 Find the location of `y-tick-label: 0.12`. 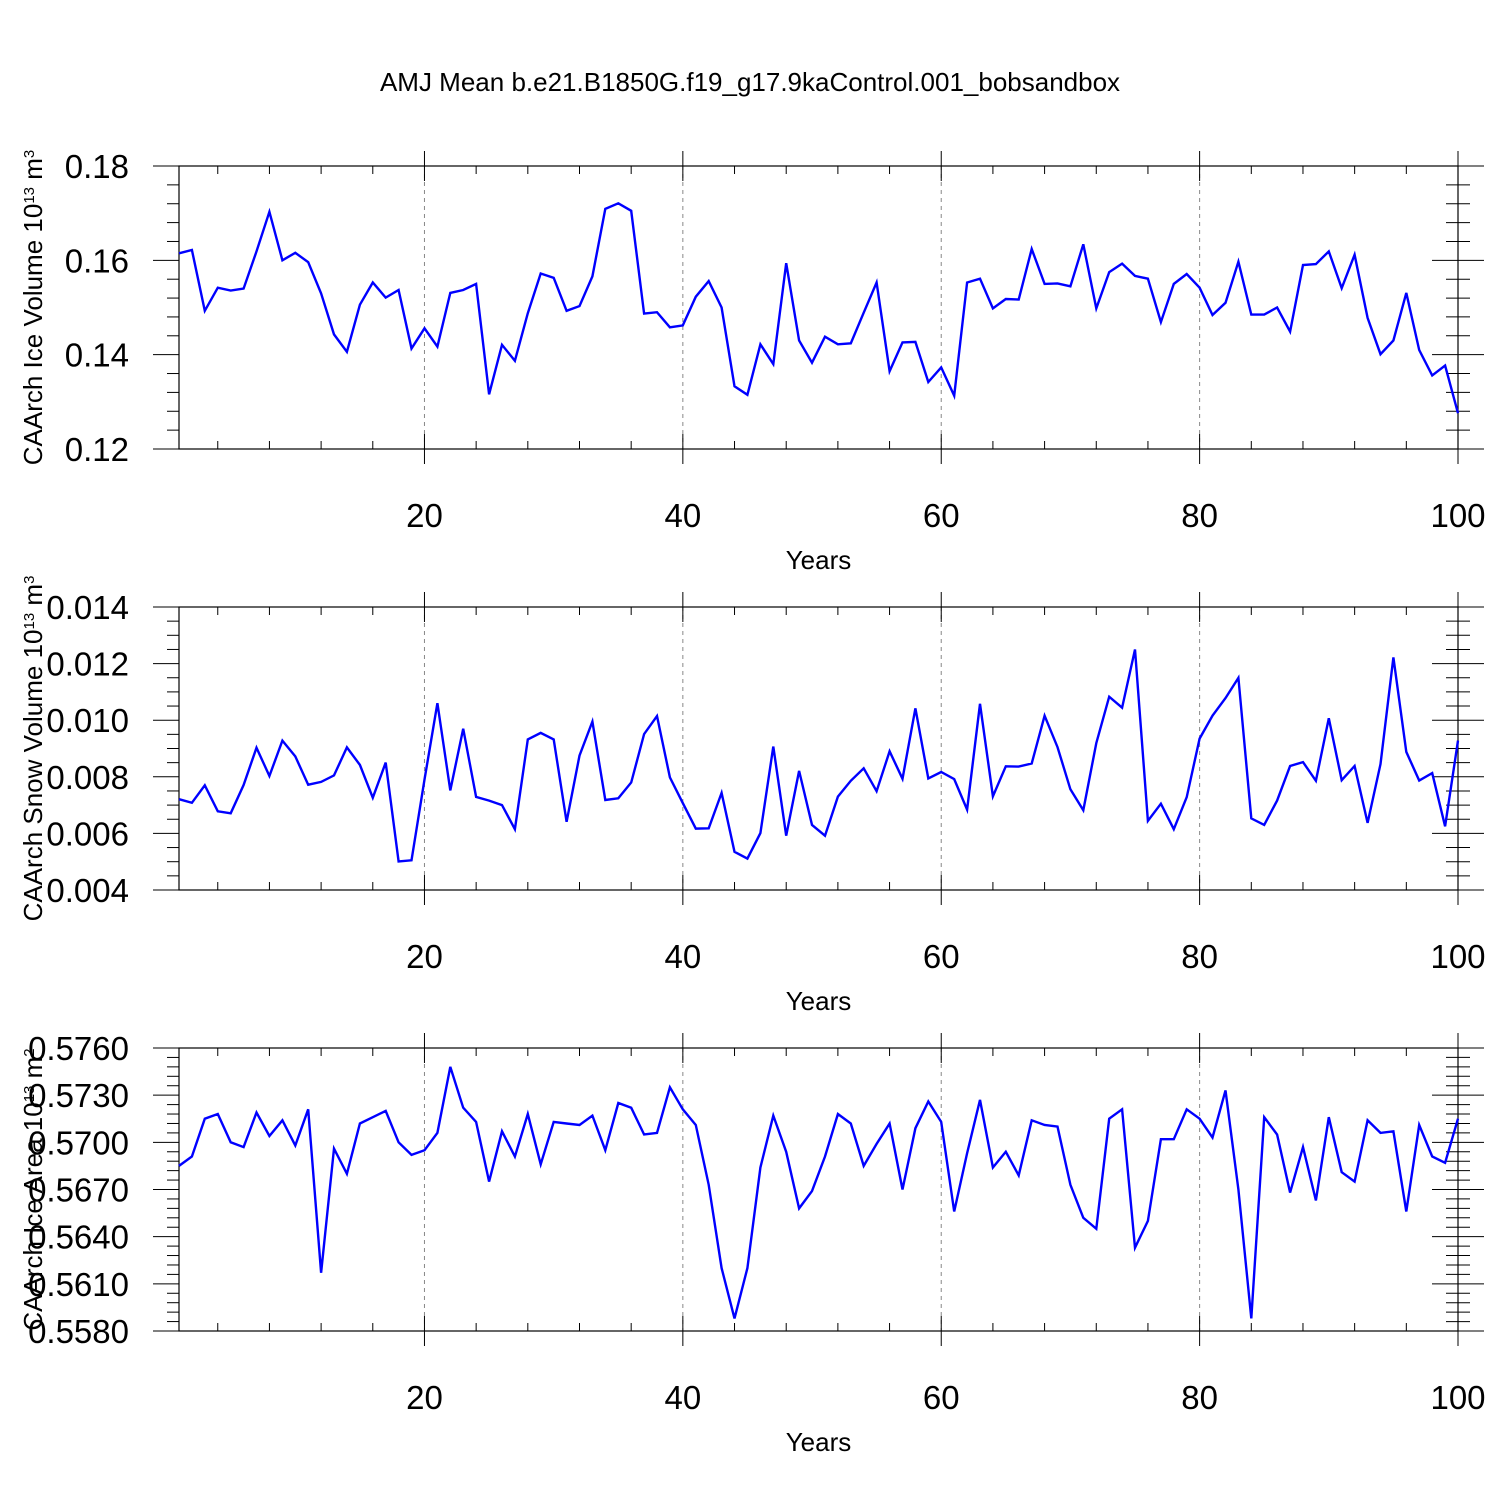

y-tick-label: 0.12 is located at coordinates (97, 449).